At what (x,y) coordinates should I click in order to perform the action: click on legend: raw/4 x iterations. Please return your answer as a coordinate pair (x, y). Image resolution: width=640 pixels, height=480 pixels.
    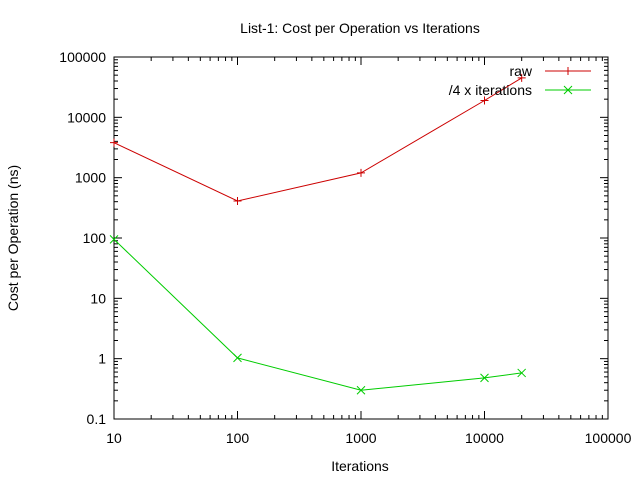
    Looking at the image, I should click on (520, 80).